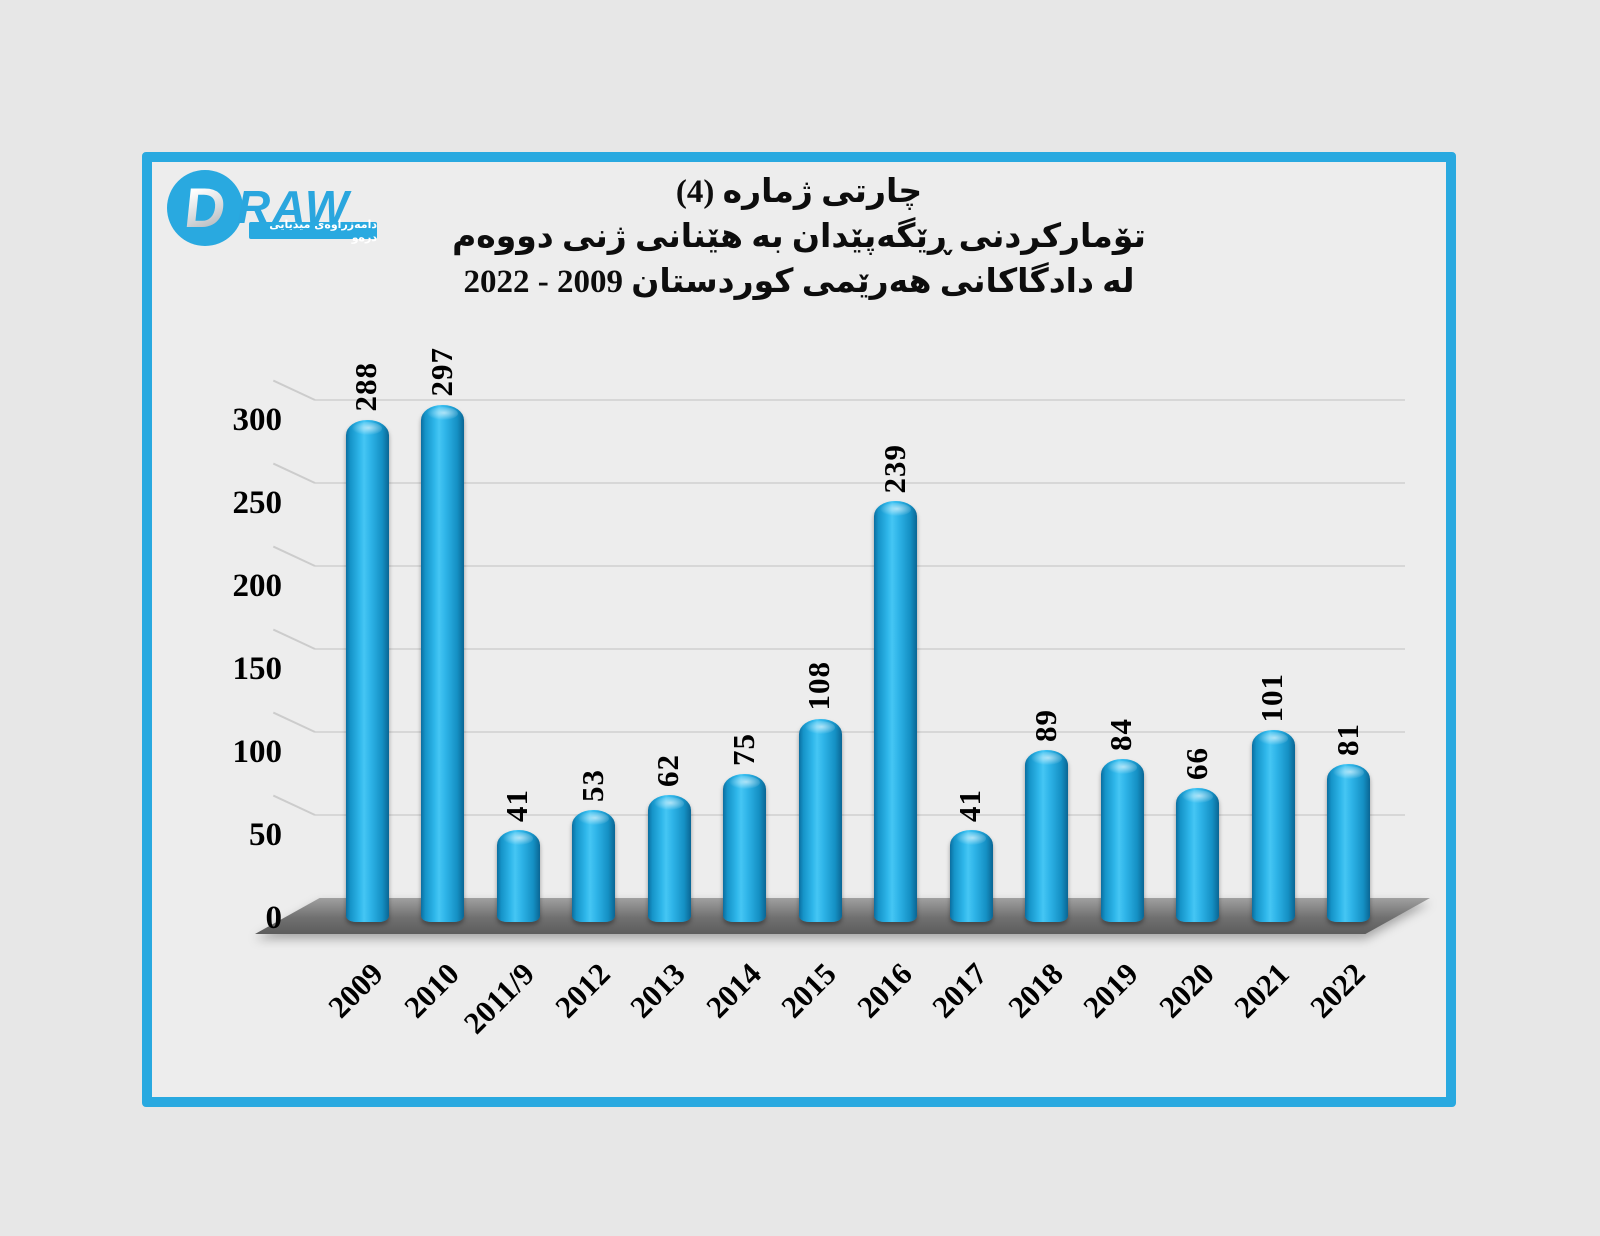  What do you see at coordinates (367, 670) in the screenshot?
I see `bar-2009` at bounding box center [367, 670].